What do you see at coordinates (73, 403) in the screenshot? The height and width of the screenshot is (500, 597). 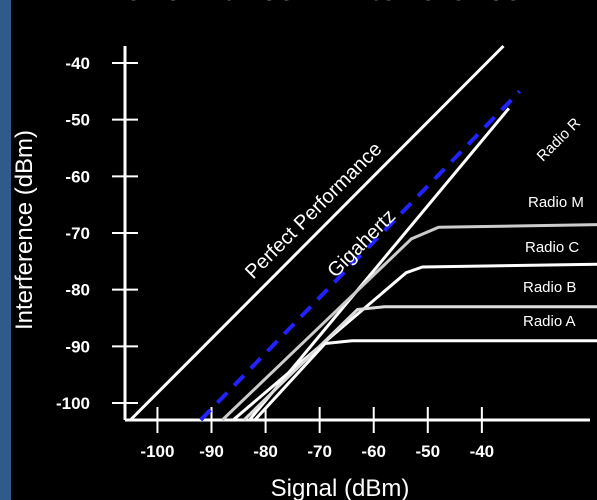 I see `y-tick-label: -100` at bounding box center [73, 403].